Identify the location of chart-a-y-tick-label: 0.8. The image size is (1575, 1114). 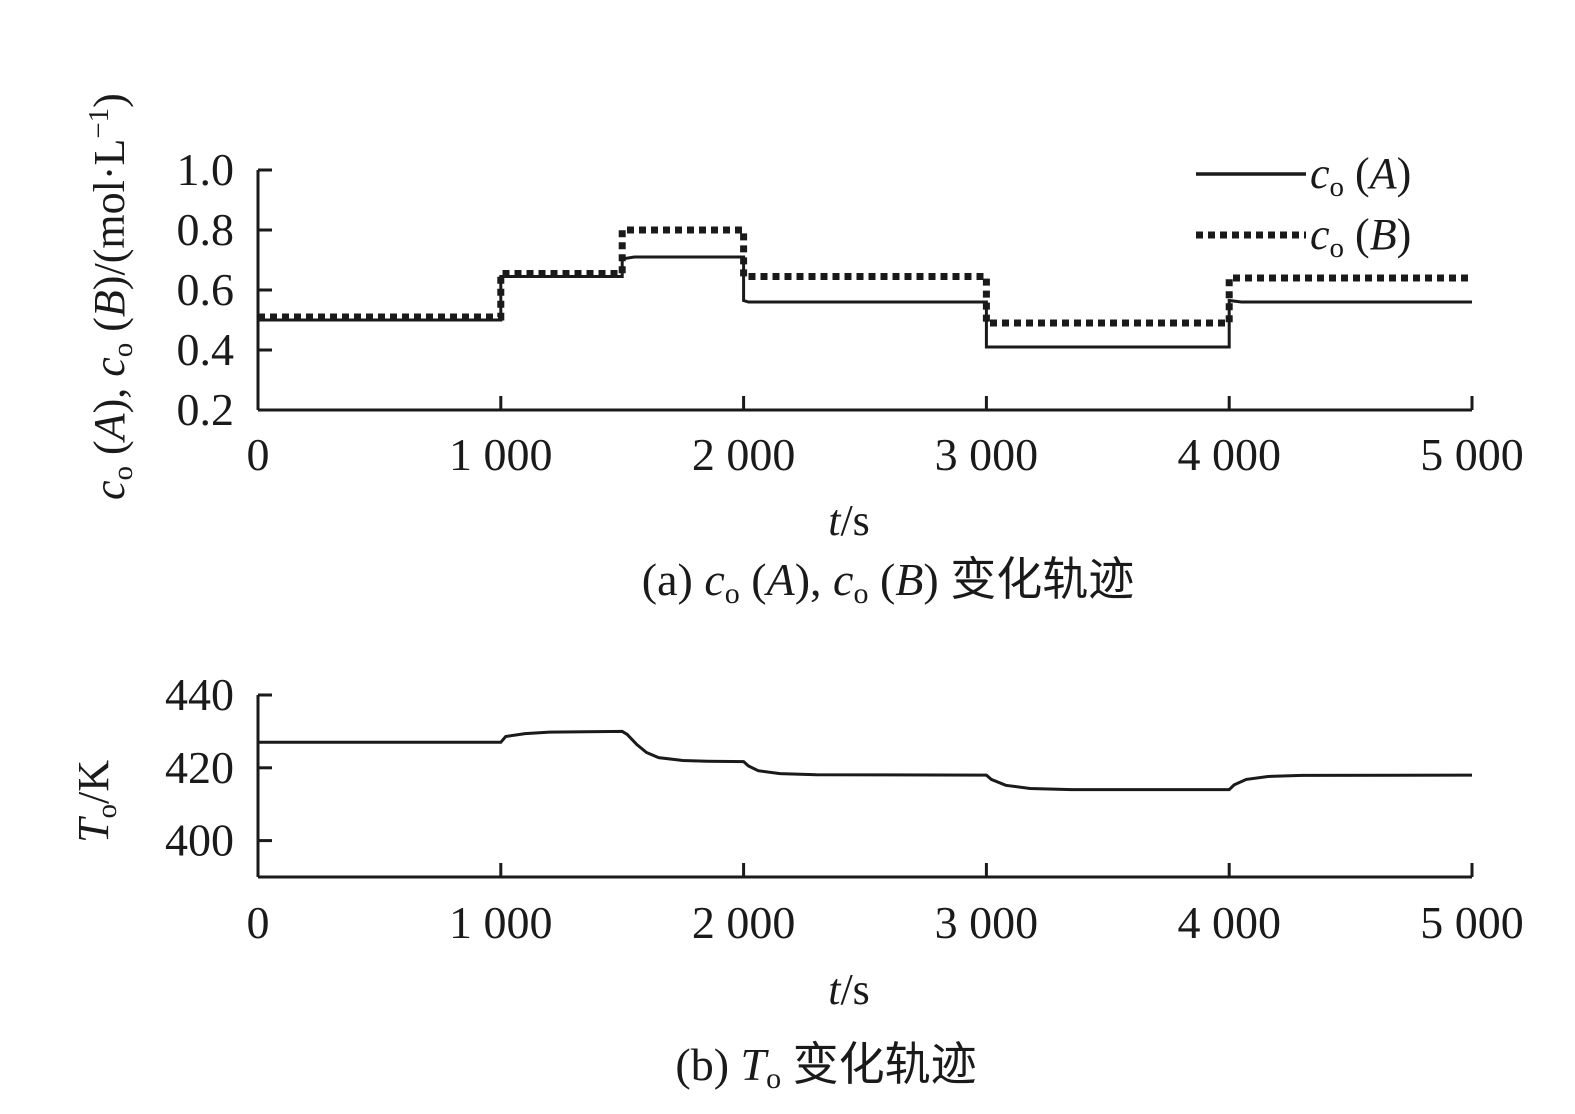
(206, 229).